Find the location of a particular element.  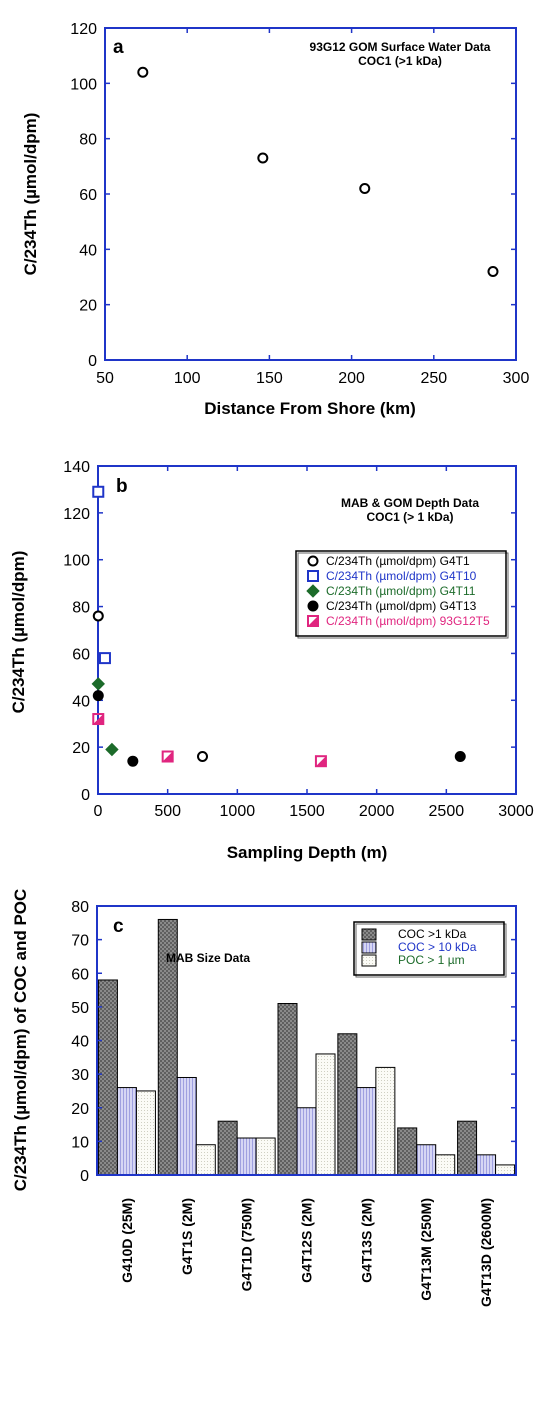

panel-a-title: 93G12 GOM Surface Water Data is located at coordinates (400, 47).